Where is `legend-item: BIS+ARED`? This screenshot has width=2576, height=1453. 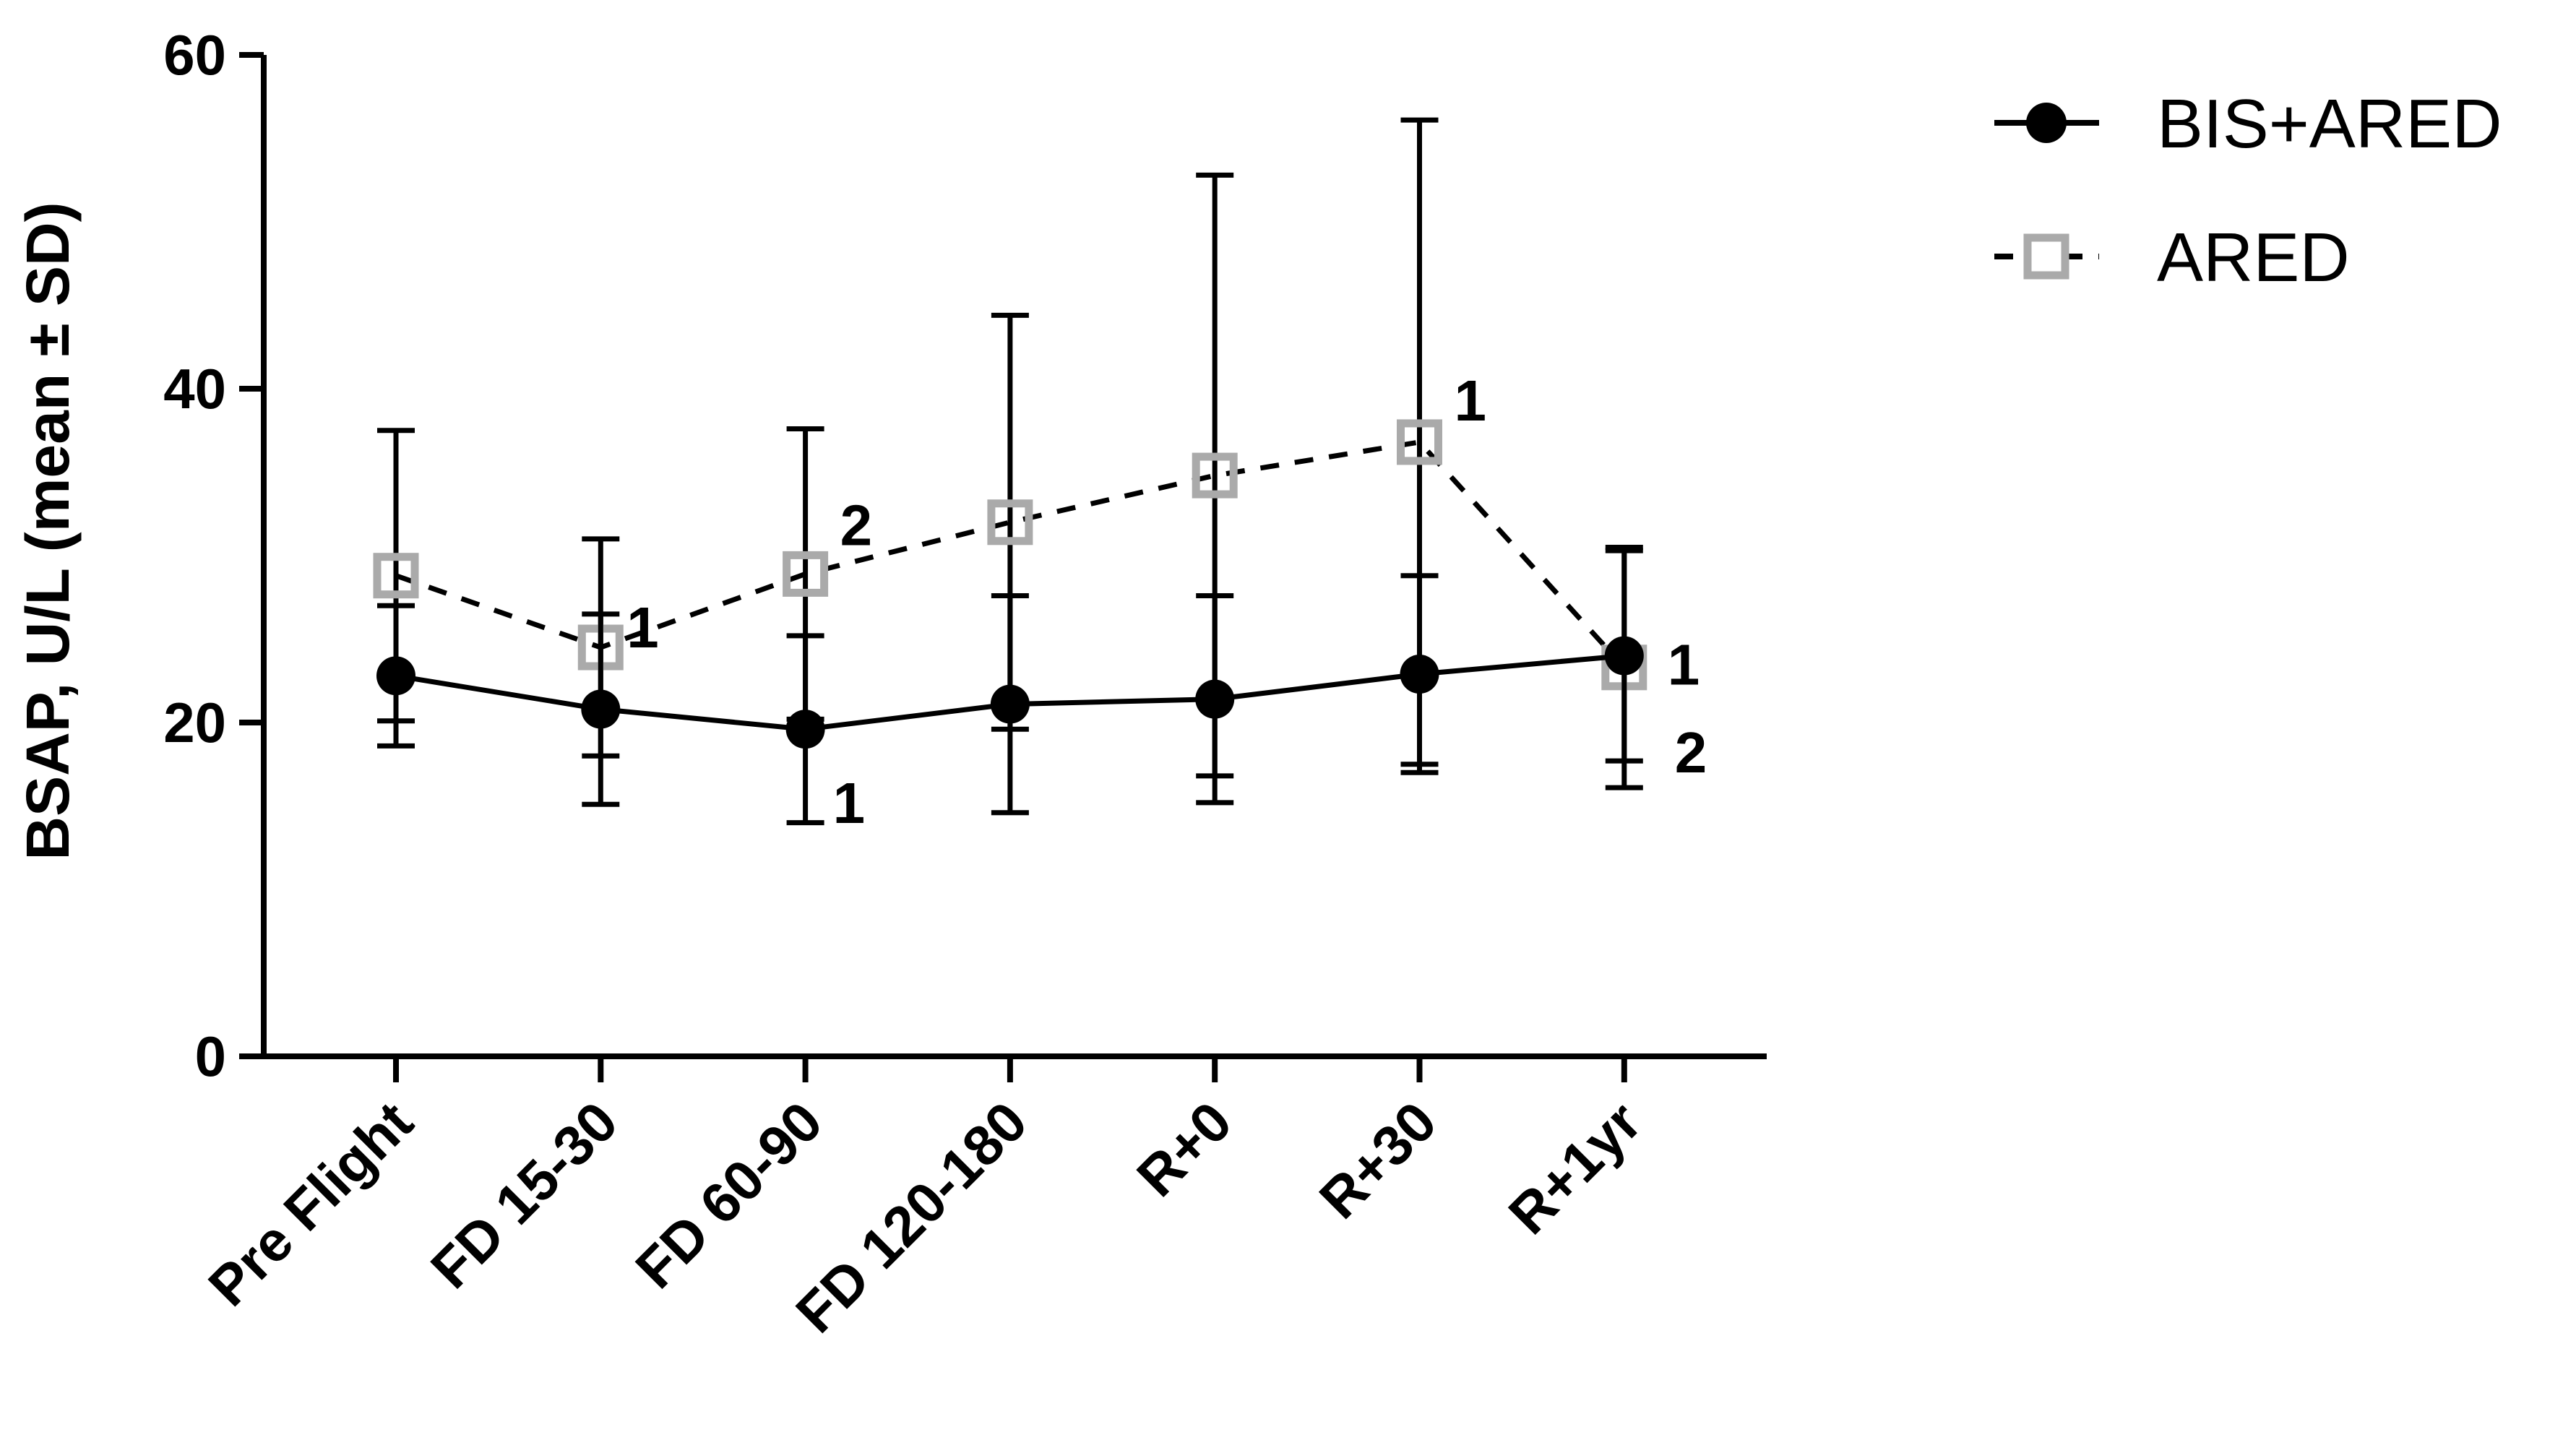
legend-item: BIS+ARED is located at coordinates (2248, 124).